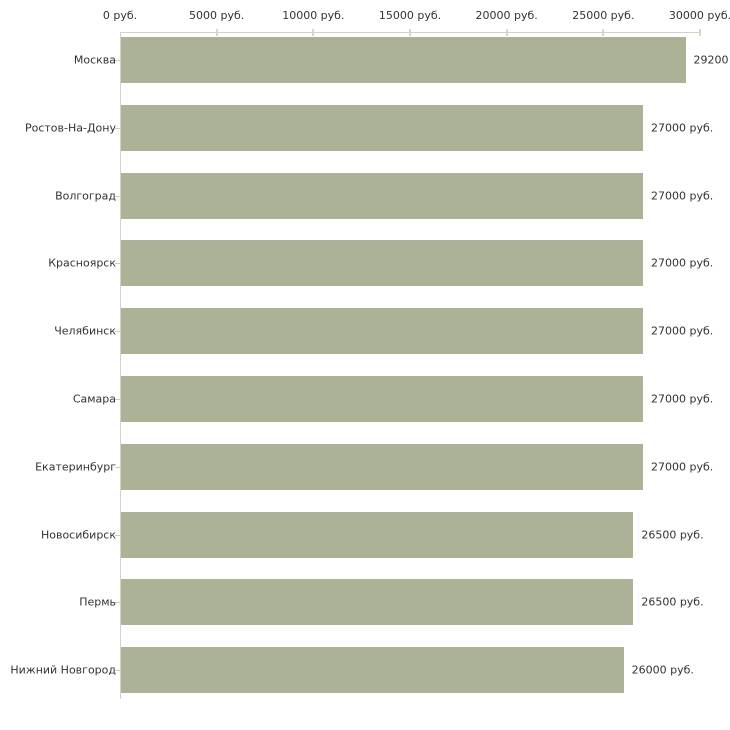  Describe the element at coordinates (711, 60) in the screenshot. I see `value-label: 29200 руб.` at that location.